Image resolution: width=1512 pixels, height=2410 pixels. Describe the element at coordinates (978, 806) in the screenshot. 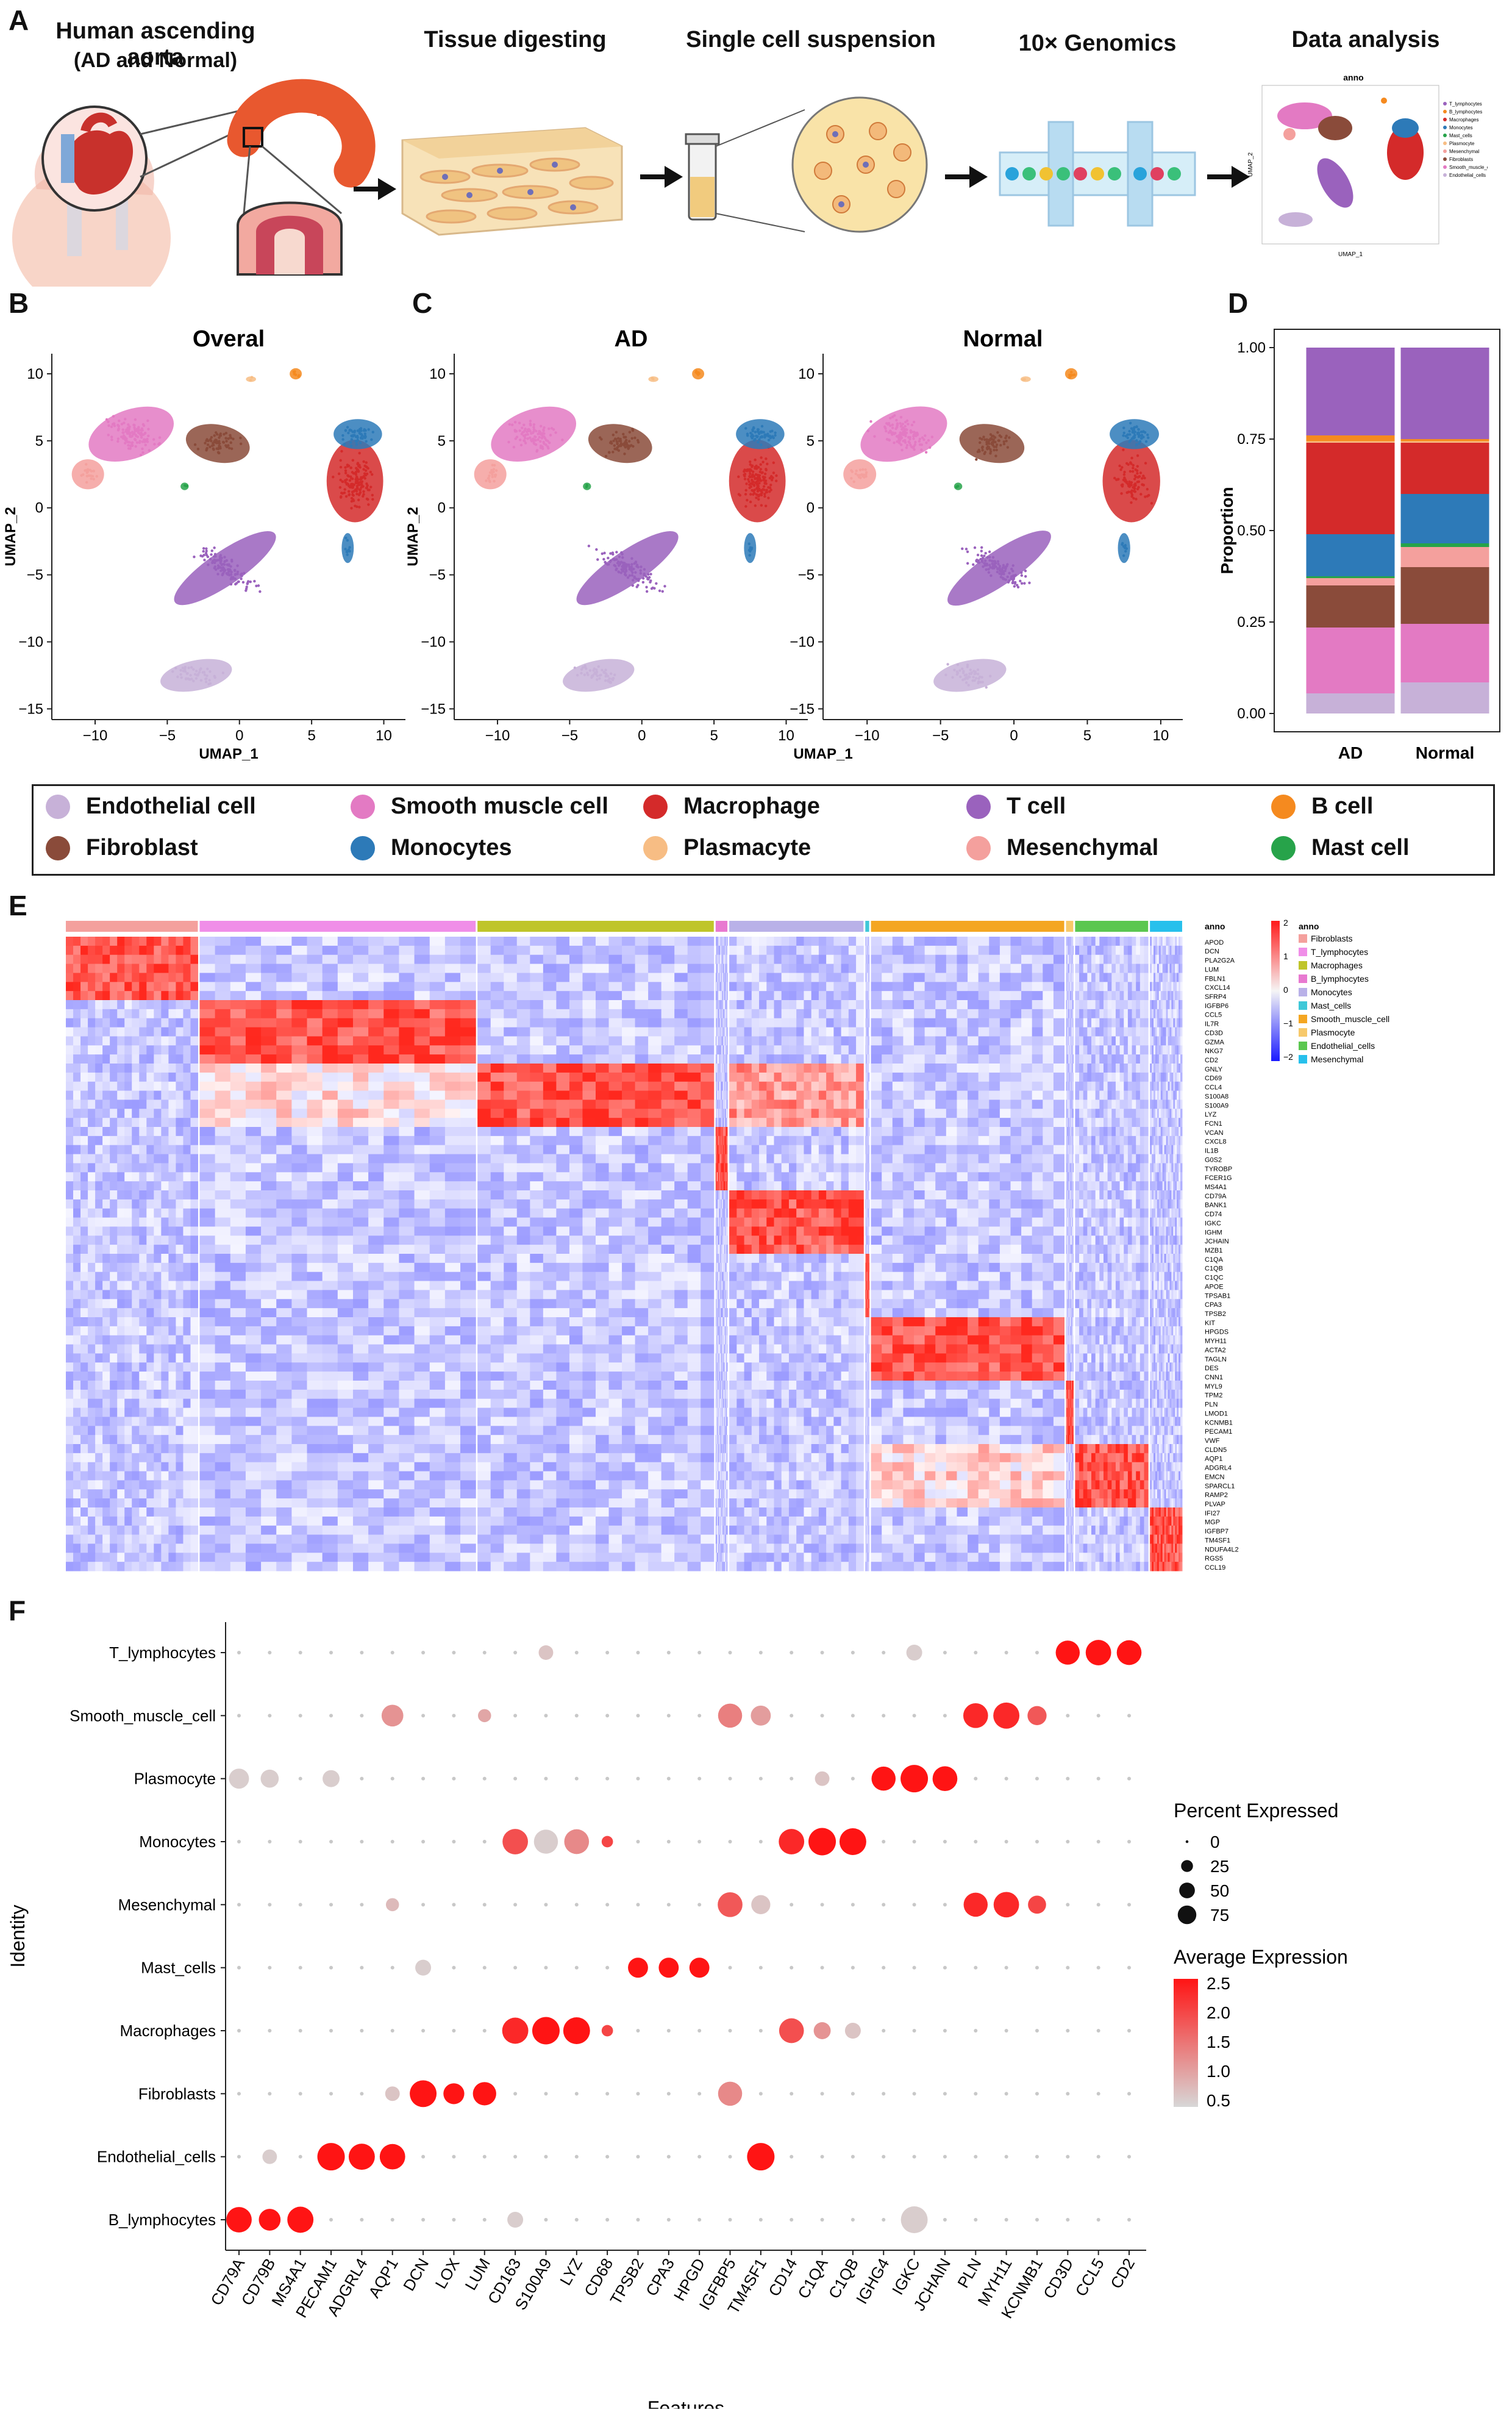

I see `cell-legend-dot` at that location.